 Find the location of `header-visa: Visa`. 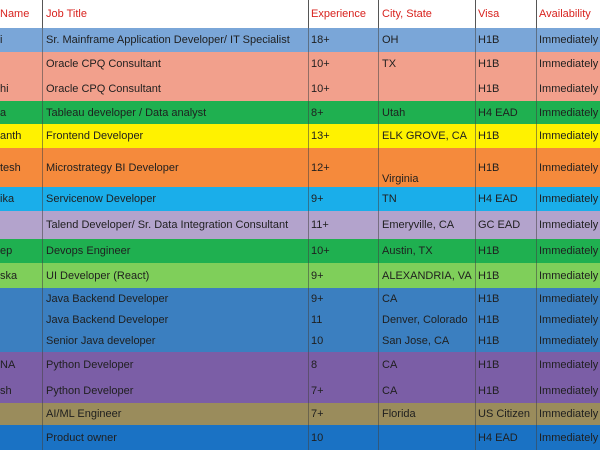

header-visa: Visa is located at coordinates (505, 14).